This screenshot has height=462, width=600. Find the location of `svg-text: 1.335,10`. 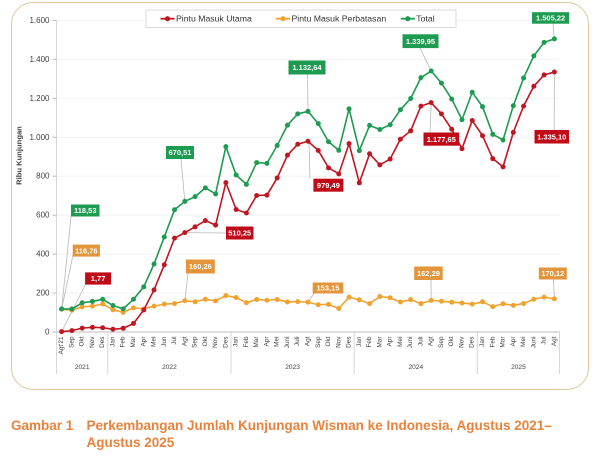

svg-text: 1.335,10 is located at coordinates (551, 136).